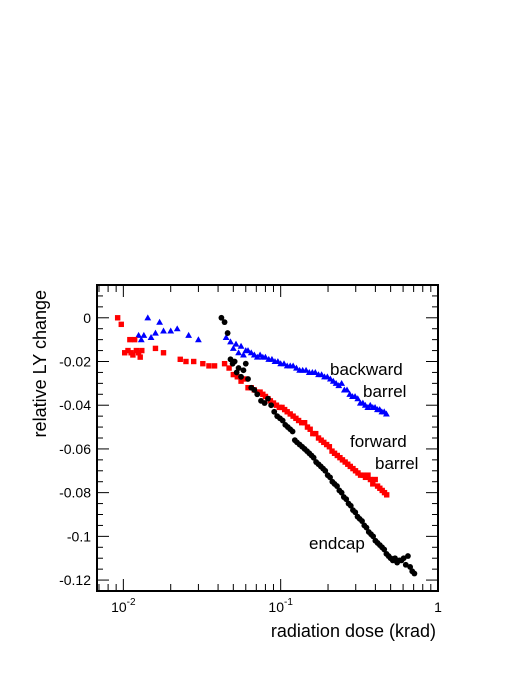 Image resolution: width=526 pixels, height=681 pixels. What do you see at coordinates (378, 441) in the screenshot?
I see `annotation-forward: forward` at bounding box center [378, 441].